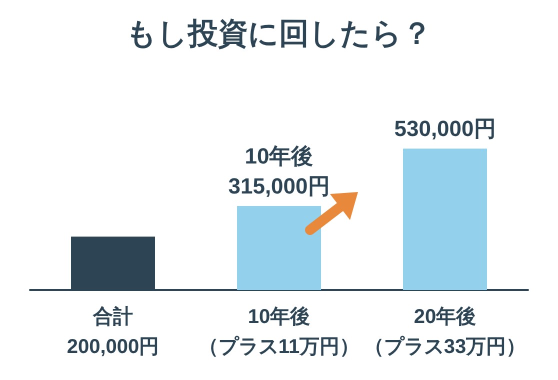 This screenshot has width=558, height=380. I want to click on x-tick-label: 合計 200,000円, so click(113, 331).